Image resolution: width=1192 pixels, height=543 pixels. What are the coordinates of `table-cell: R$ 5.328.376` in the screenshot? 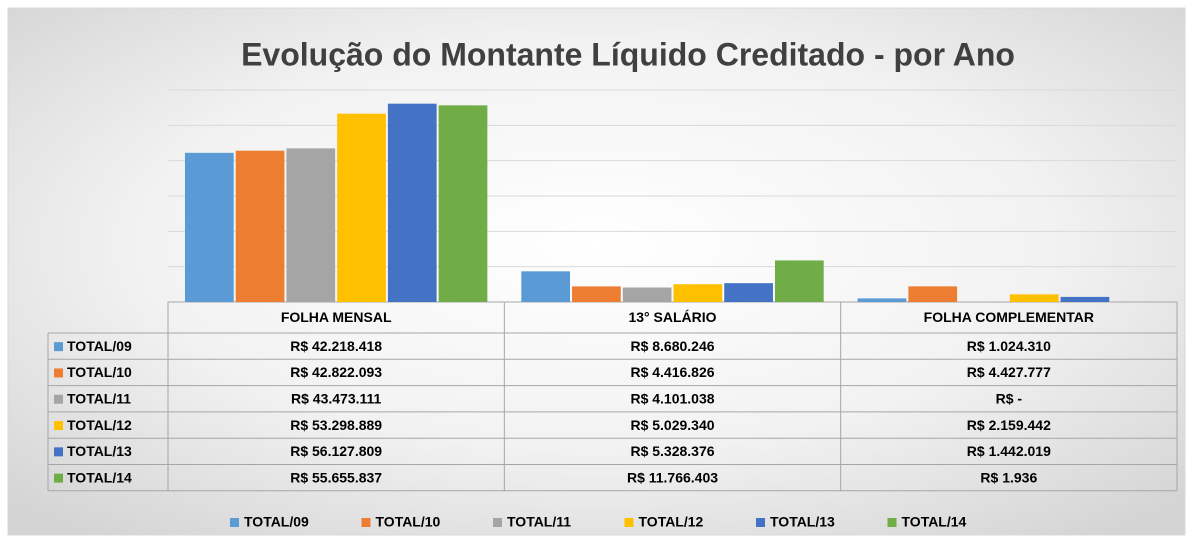 It's located at (672, 451).